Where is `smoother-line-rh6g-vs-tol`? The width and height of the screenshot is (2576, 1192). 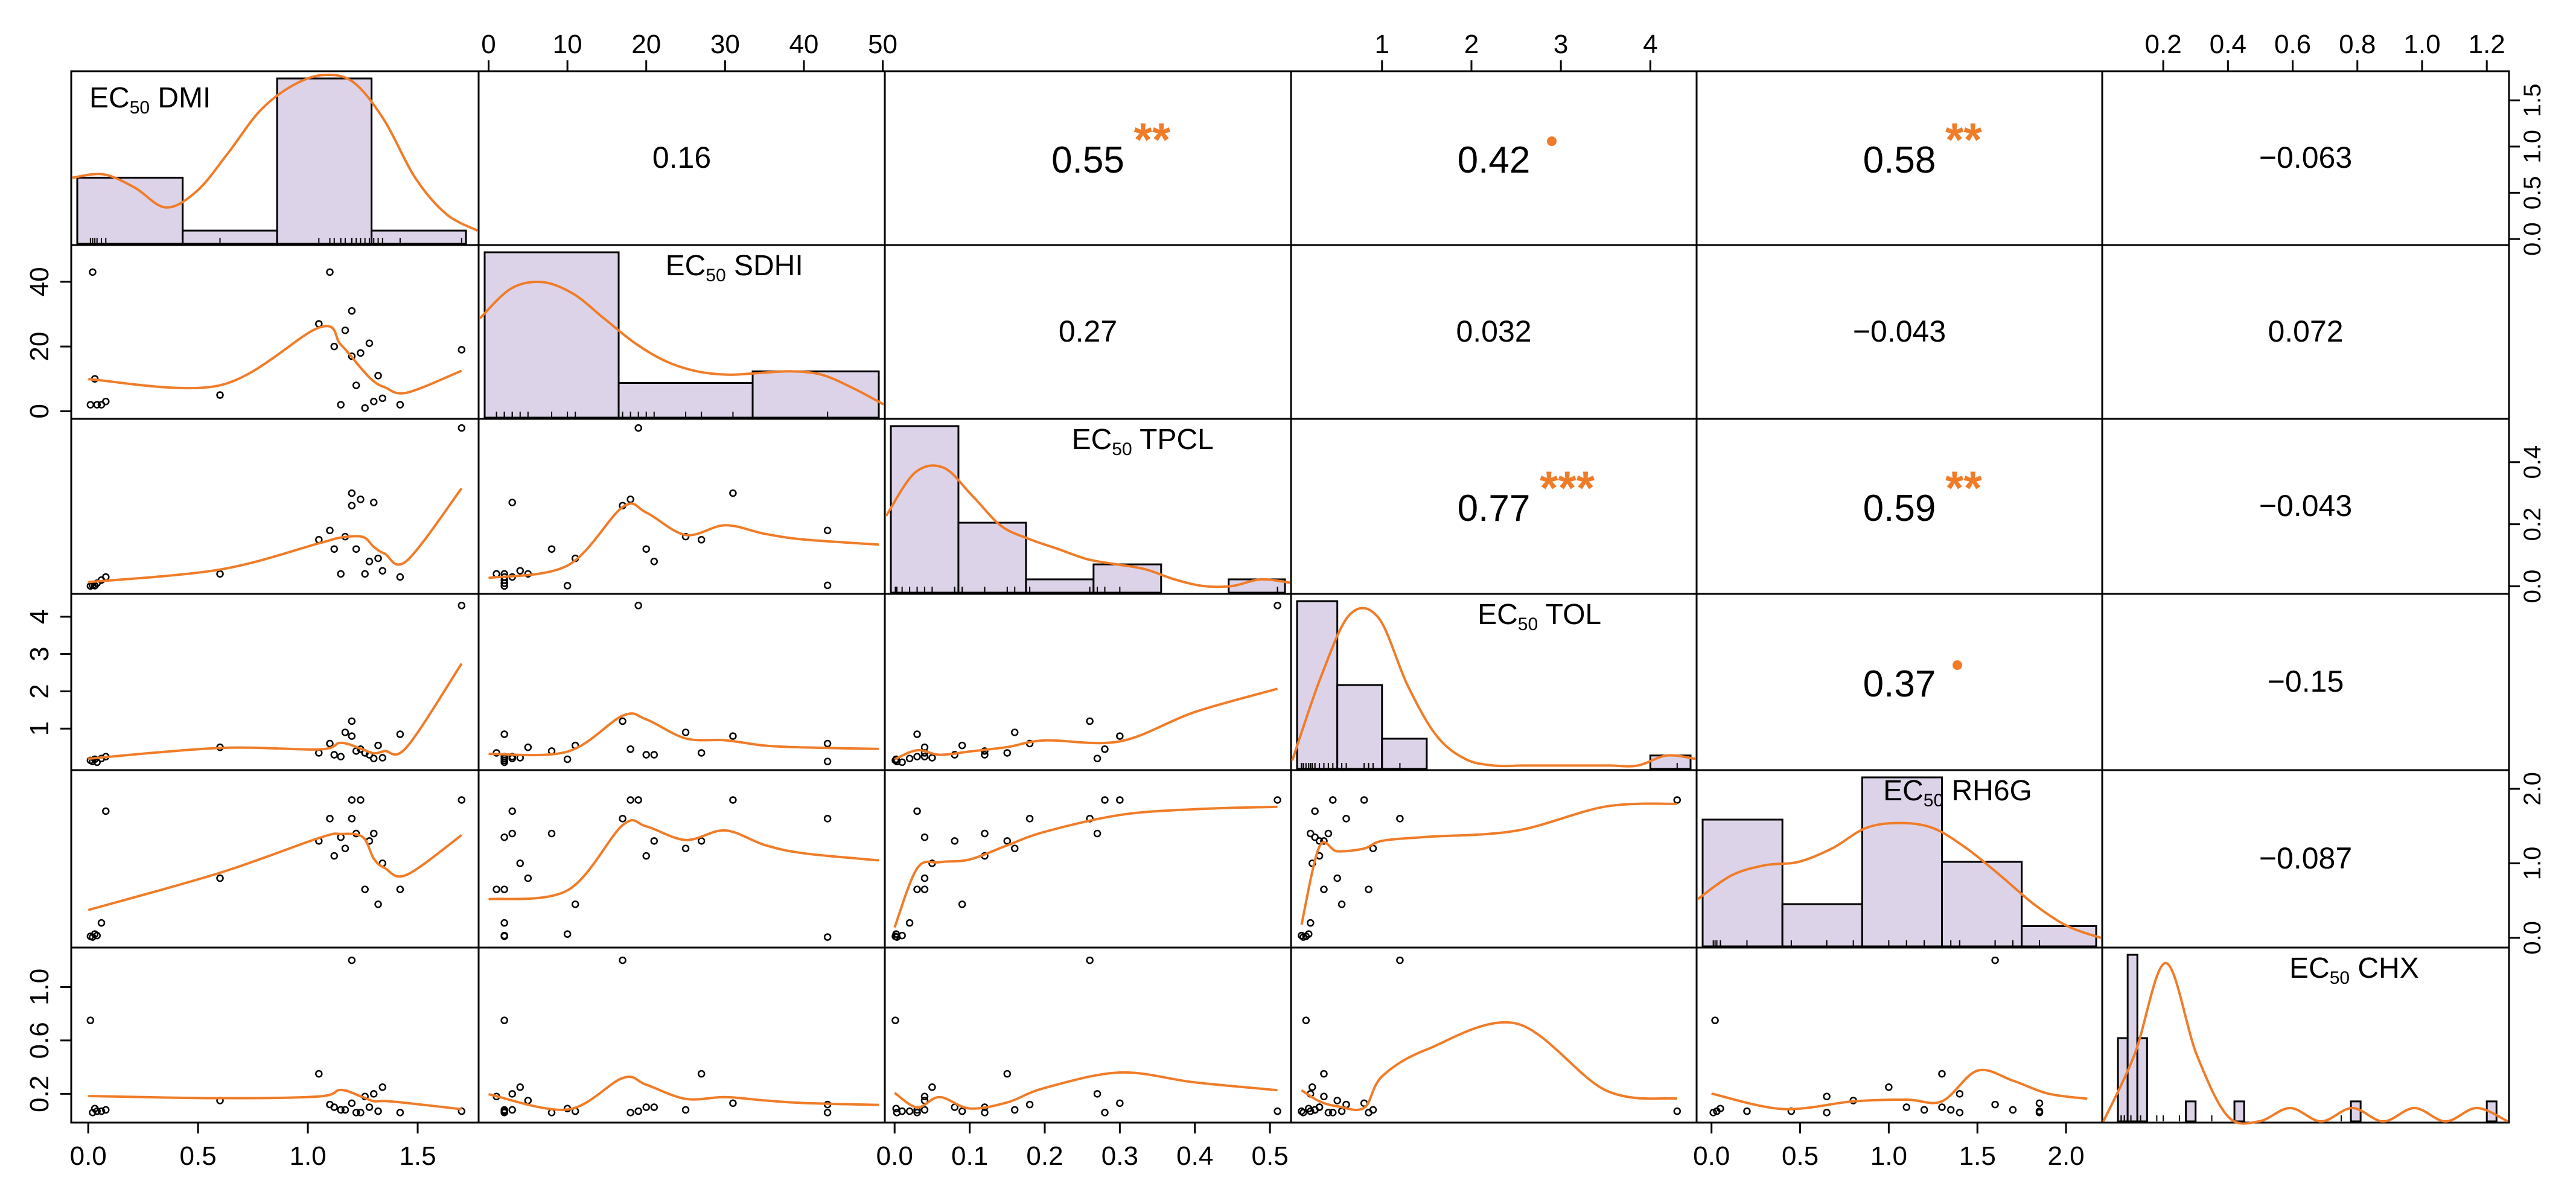
smoother-line-rh6g-vs-tol is located at coordinates (1488, 863).